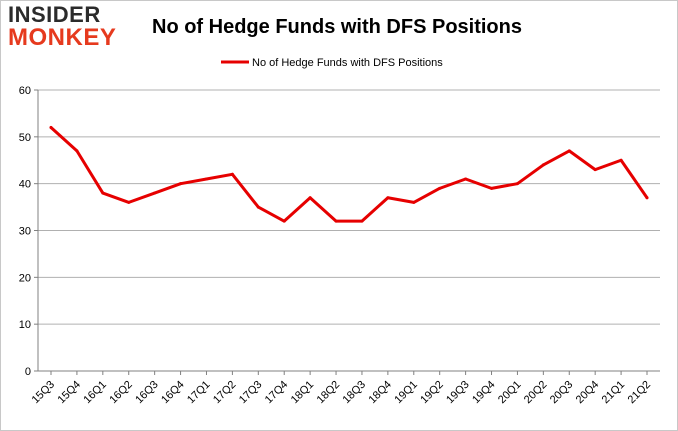 The width and height of the screenshot is (678, 431). What do you see at coordinates (347, 63) in the screenshot?
I see `legend-label: No of Hedge Funds with DFS Positions` at bounding box center [347, 63].